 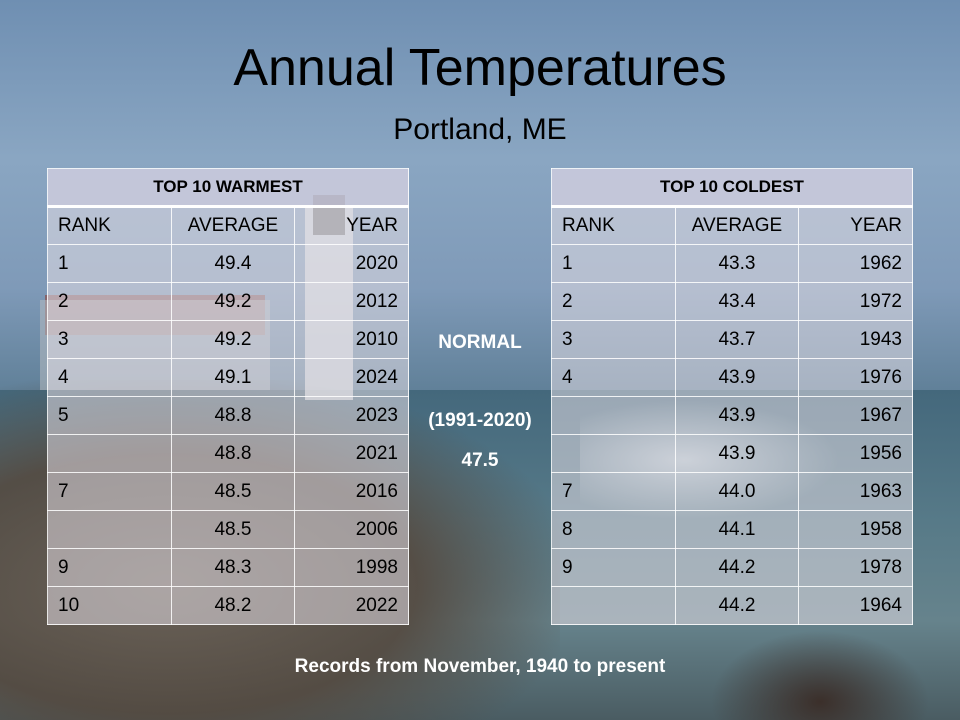 I want to click on average-cell: 44.0, so click(x=737, y=491).